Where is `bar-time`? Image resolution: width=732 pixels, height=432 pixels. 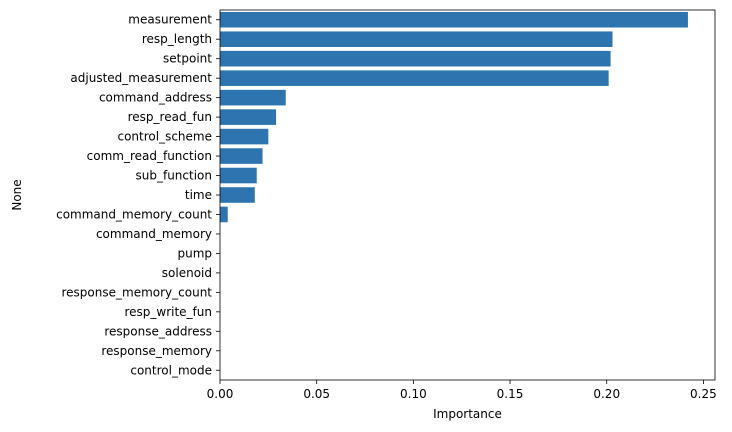 bar-time is located at coordinates (237, 195).